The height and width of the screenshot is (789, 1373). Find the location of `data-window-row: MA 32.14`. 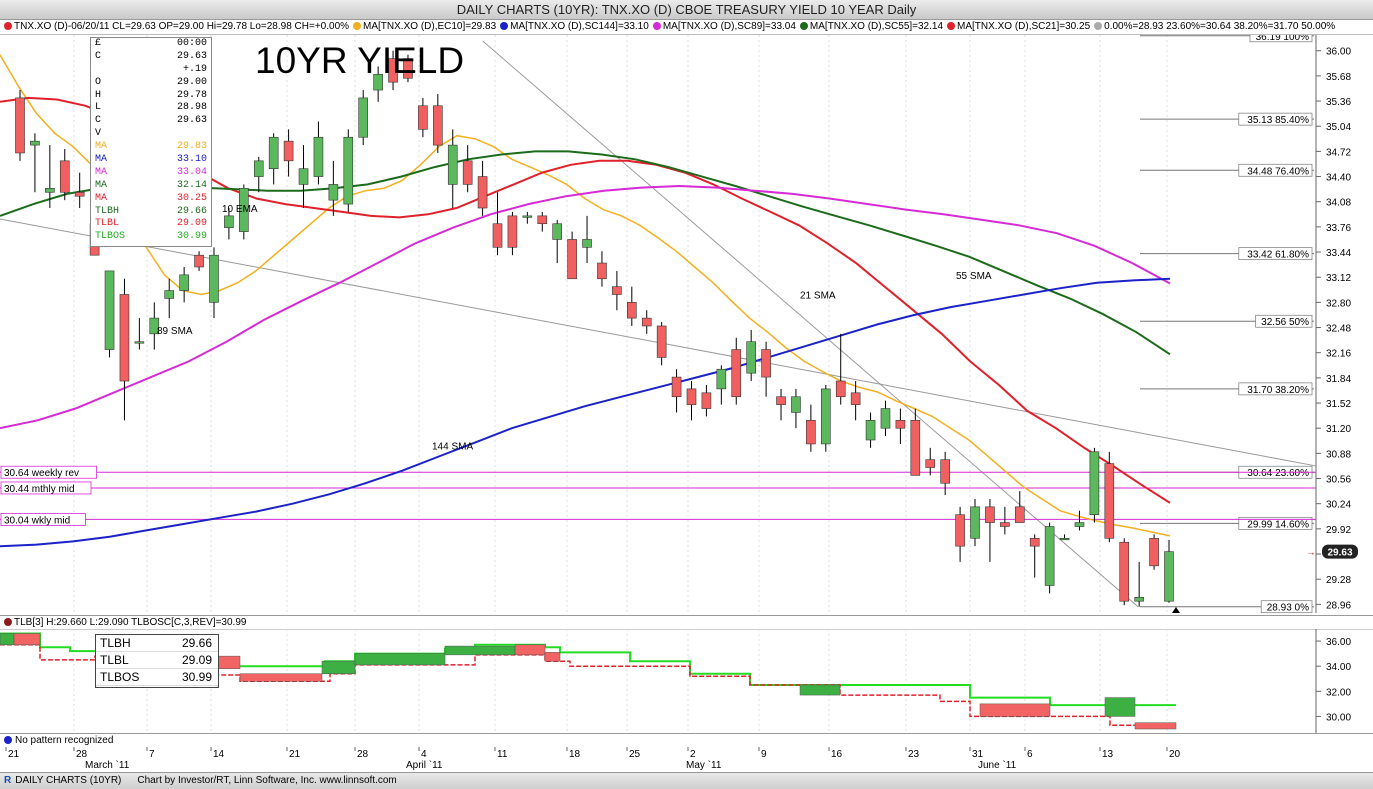

data-window-row: MA 32.14 is located at coordinates (151, 186).